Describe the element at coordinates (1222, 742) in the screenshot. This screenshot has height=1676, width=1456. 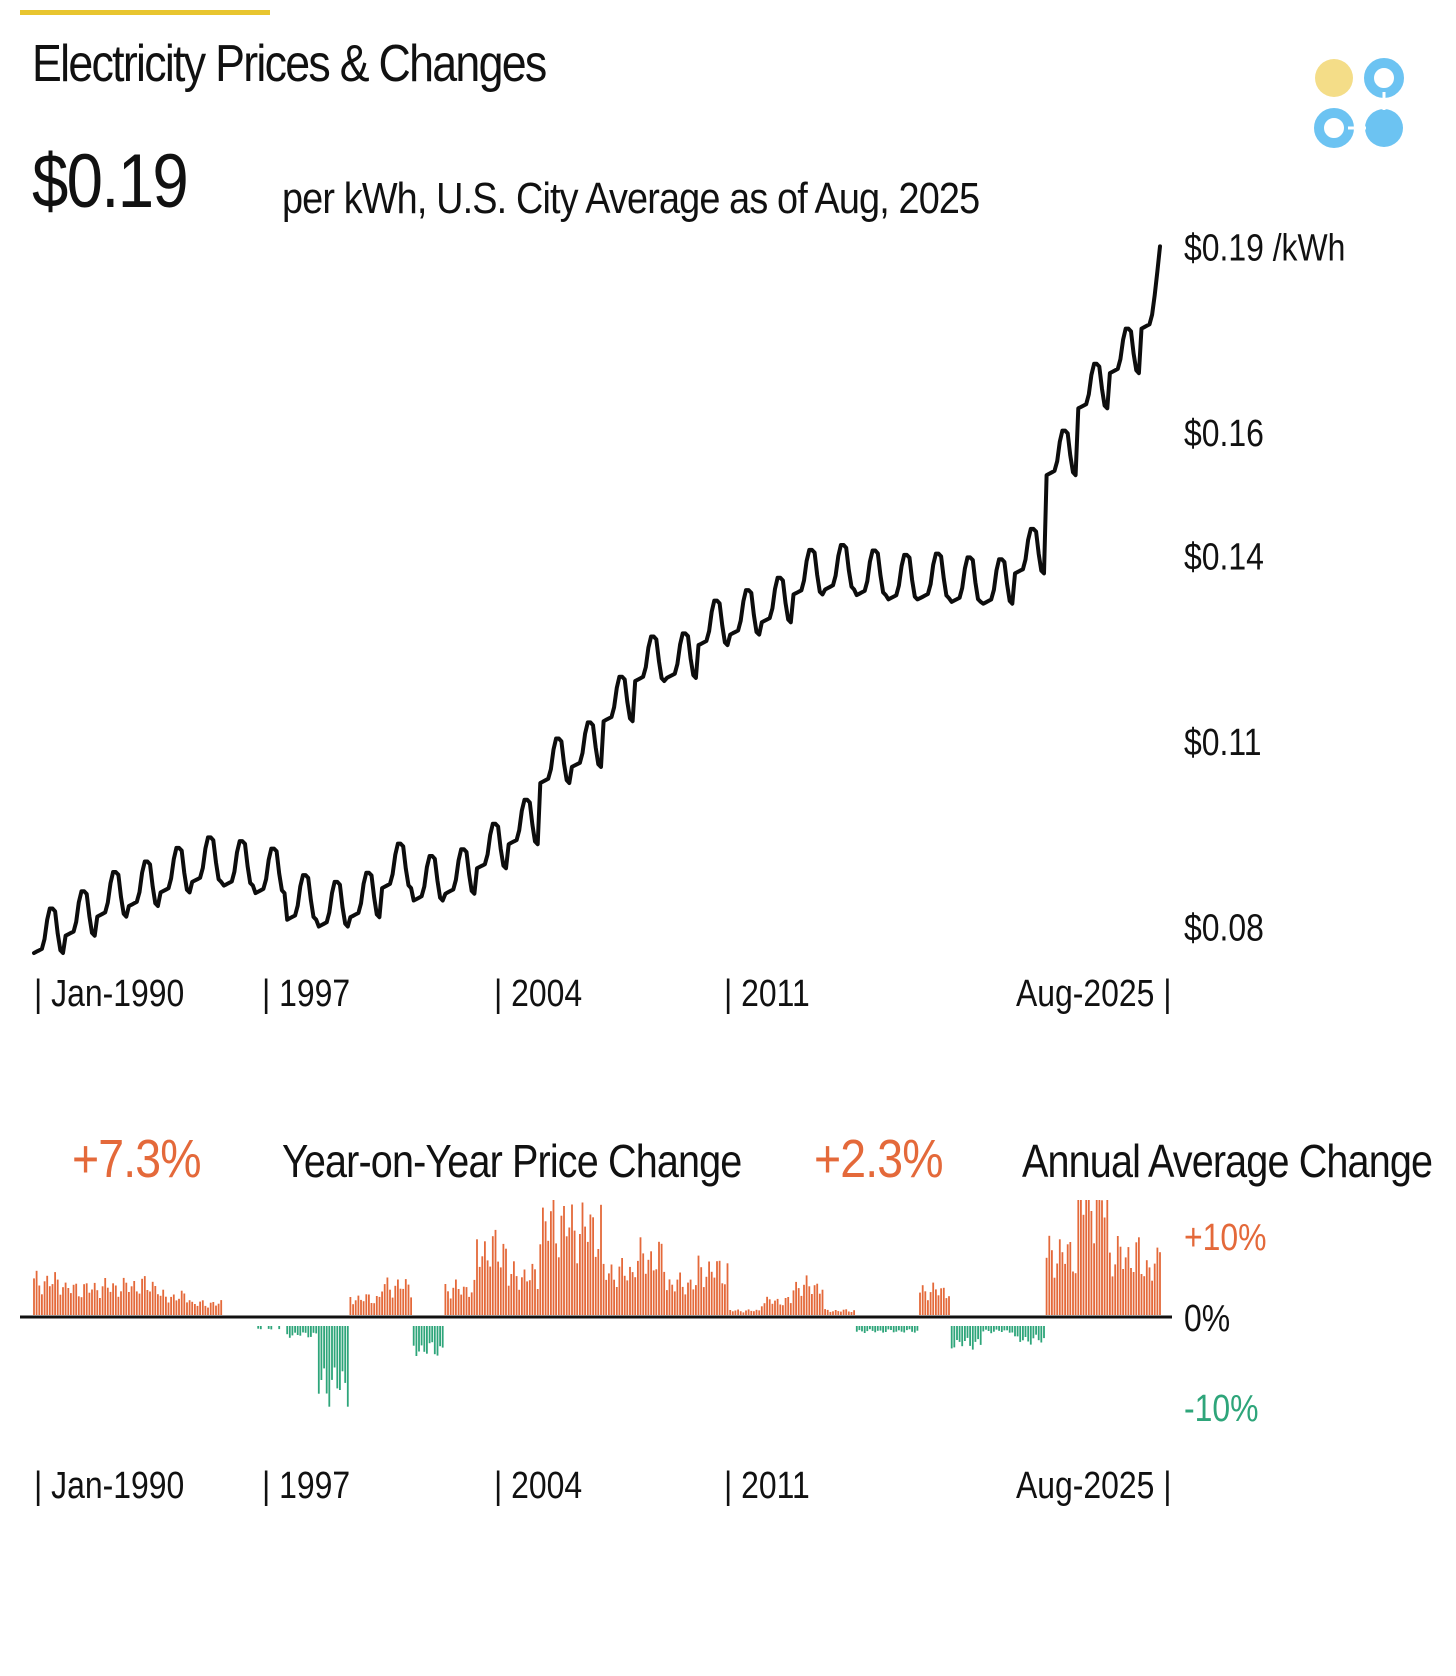
I see `y-tick-label: $0.11` at that location.